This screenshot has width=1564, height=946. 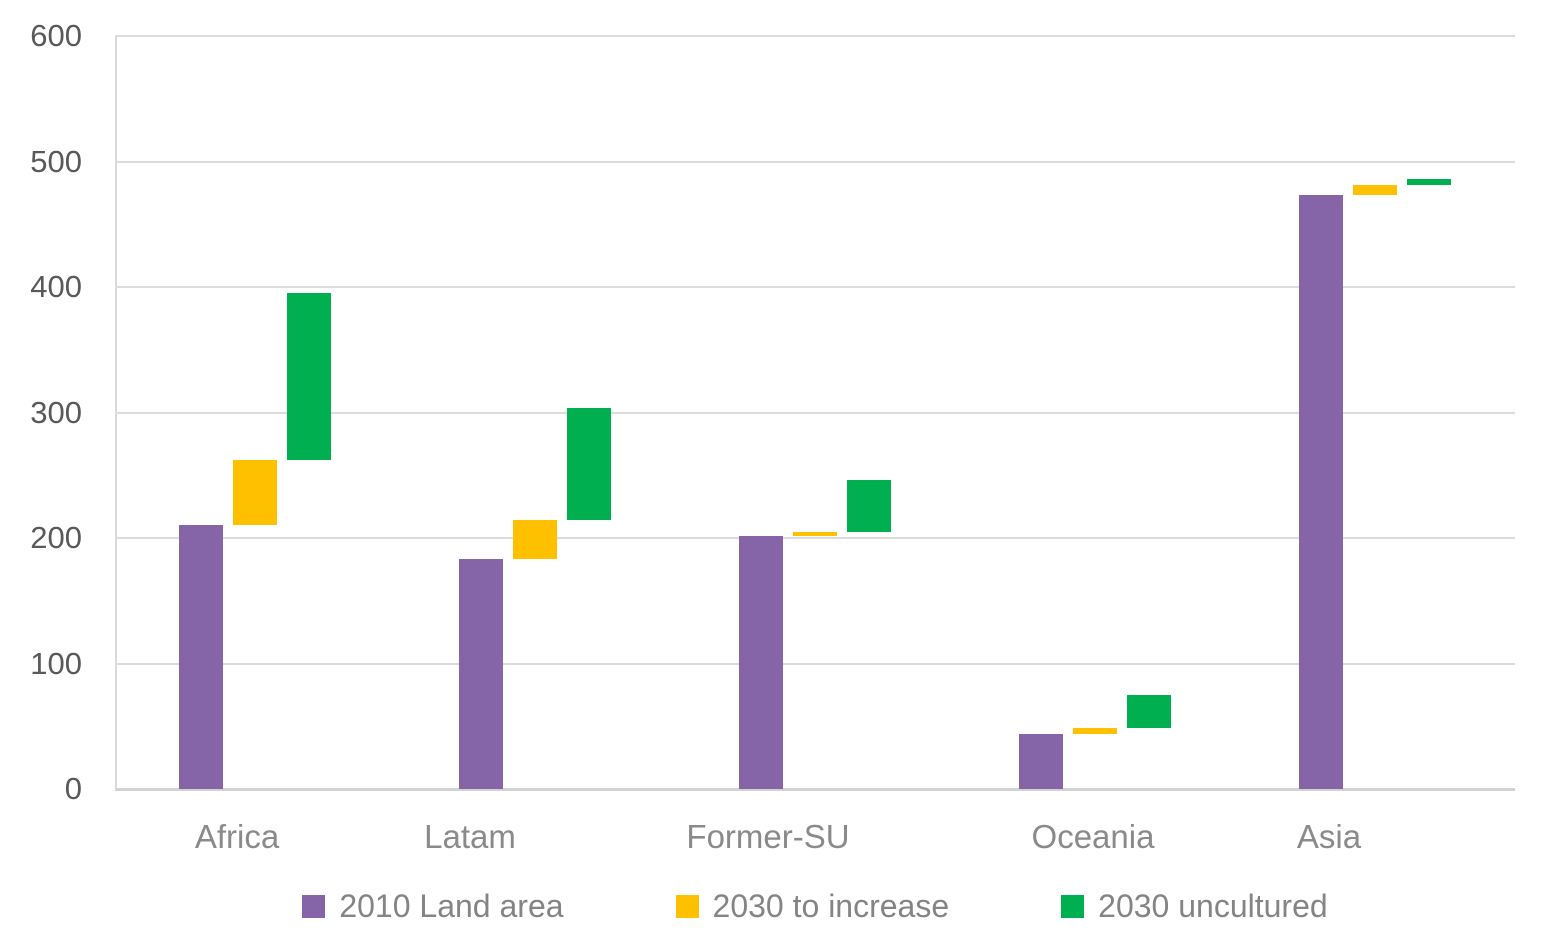 I want to click on bar-oceania-2030-to-increase, so click(x=1095, y=730).